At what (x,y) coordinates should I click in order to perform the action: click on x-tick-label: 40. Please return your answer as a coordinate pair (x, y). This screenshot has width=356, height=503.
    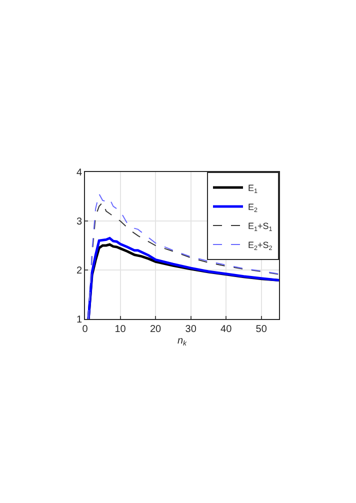
    Looking at the image, I should click on (226, 329).